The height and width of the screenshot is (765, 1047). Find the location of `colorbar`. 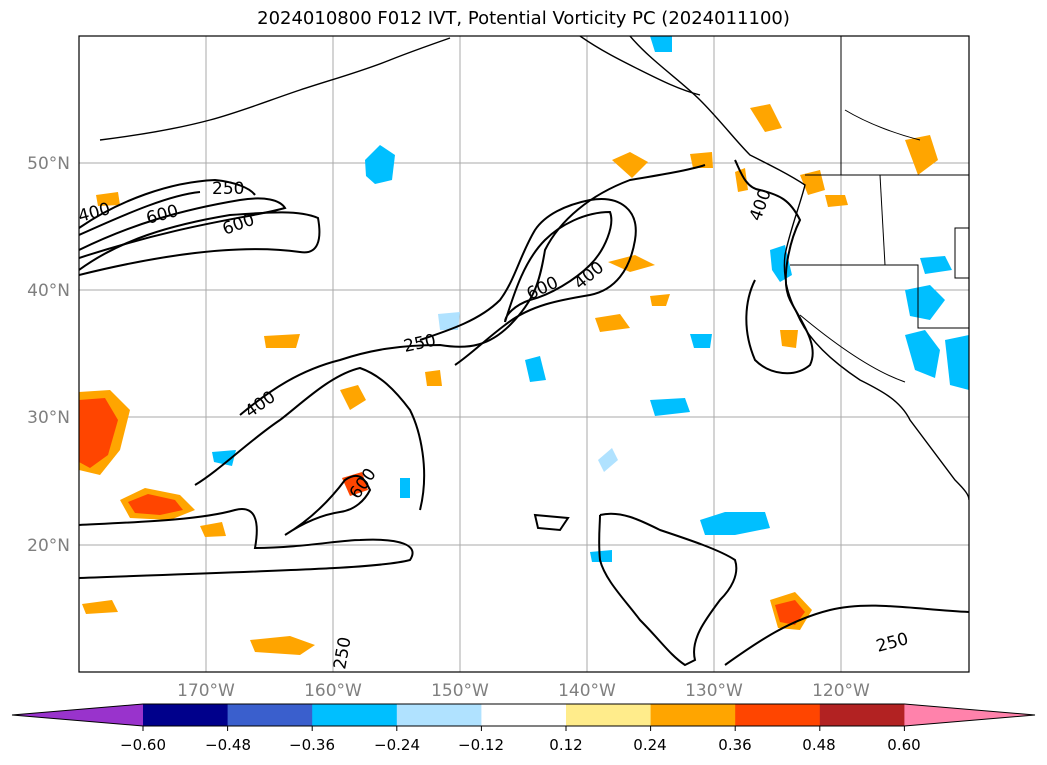

colorbar is located at coordinates (523, 717).